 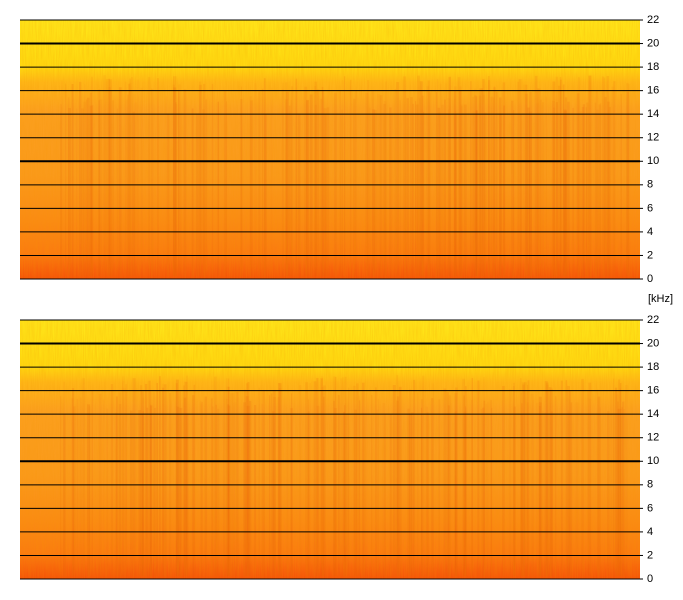 I want to click on y-axis-label: [kHz], so click(x=660, y=299).